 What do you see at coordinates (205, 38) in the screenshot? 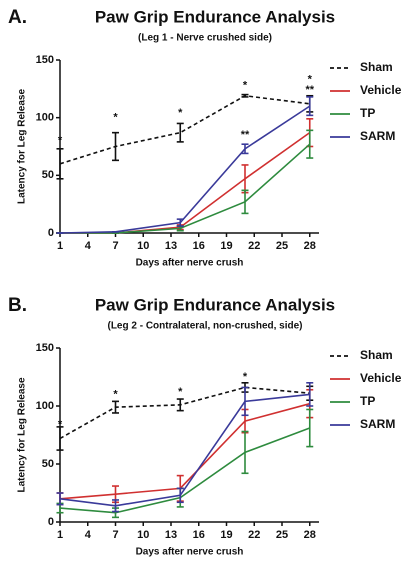
I see `chart-subtitle: (Leg 1 - Nerve crushed side)` at bounding box center [205, 38].